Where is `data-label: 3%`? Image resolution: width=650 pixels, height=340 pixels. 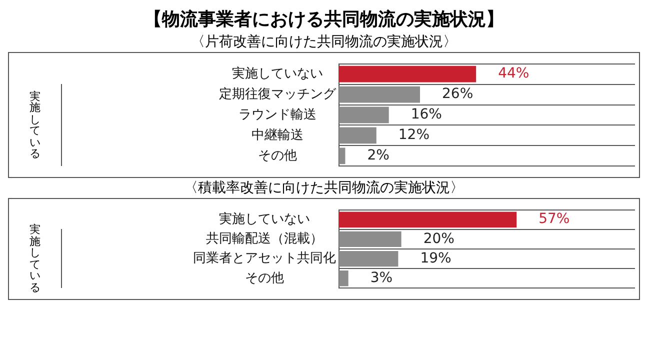
data-label: 3% is located at coordinates (381, 278).